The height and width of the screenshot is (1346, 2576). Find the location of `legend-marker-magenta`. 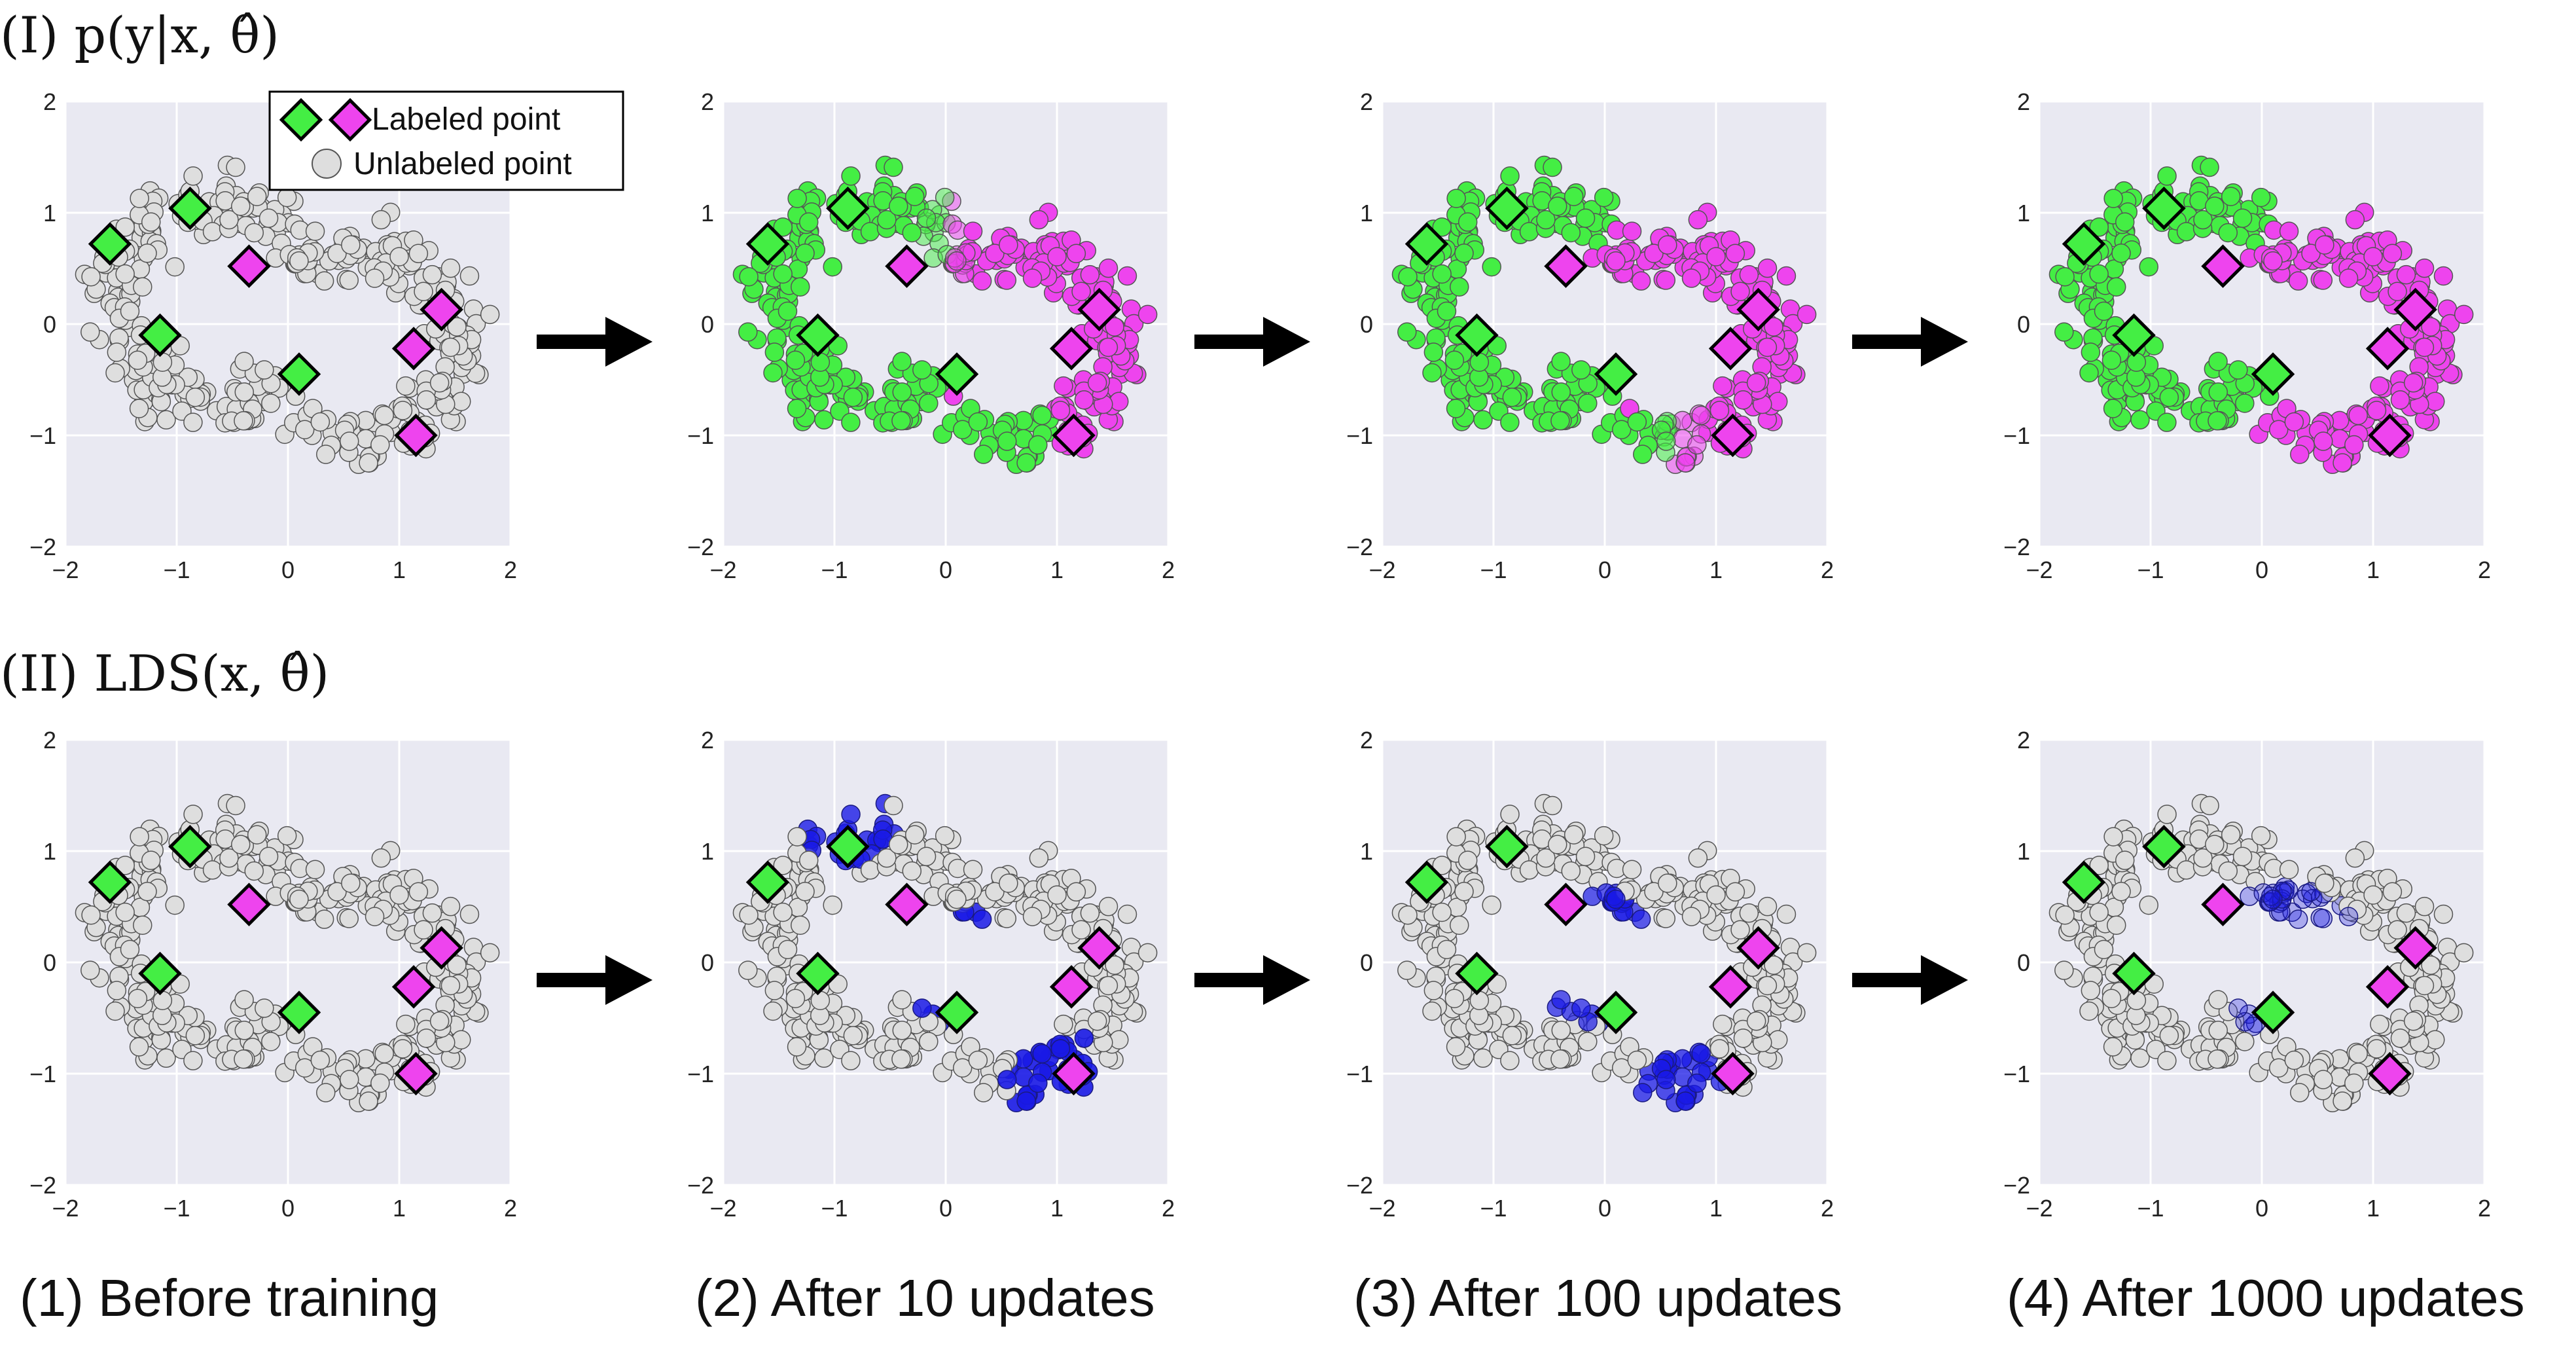

legend-marker-magenta is located at coordinates (350, 120).